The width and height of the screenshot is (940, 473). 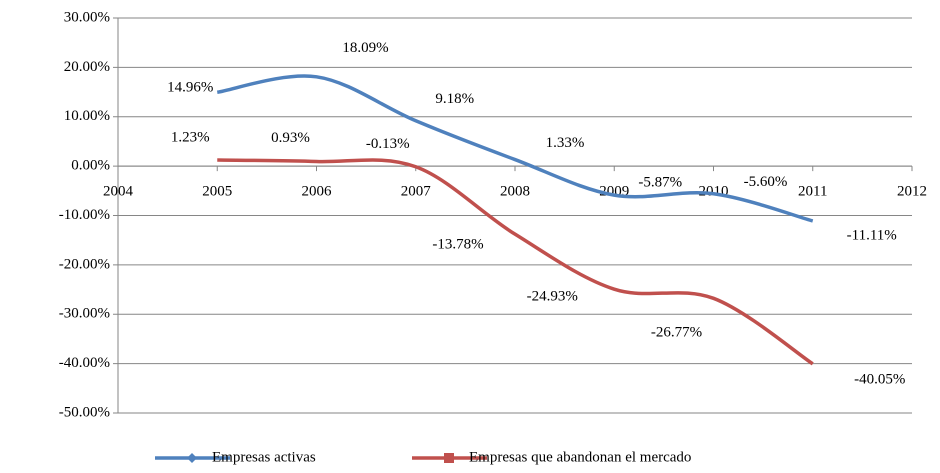 What do you see at coordinates (84, 215) in the screenshot?
I see `y-tick-label: -10.00%` at bounding box center [84, 215].